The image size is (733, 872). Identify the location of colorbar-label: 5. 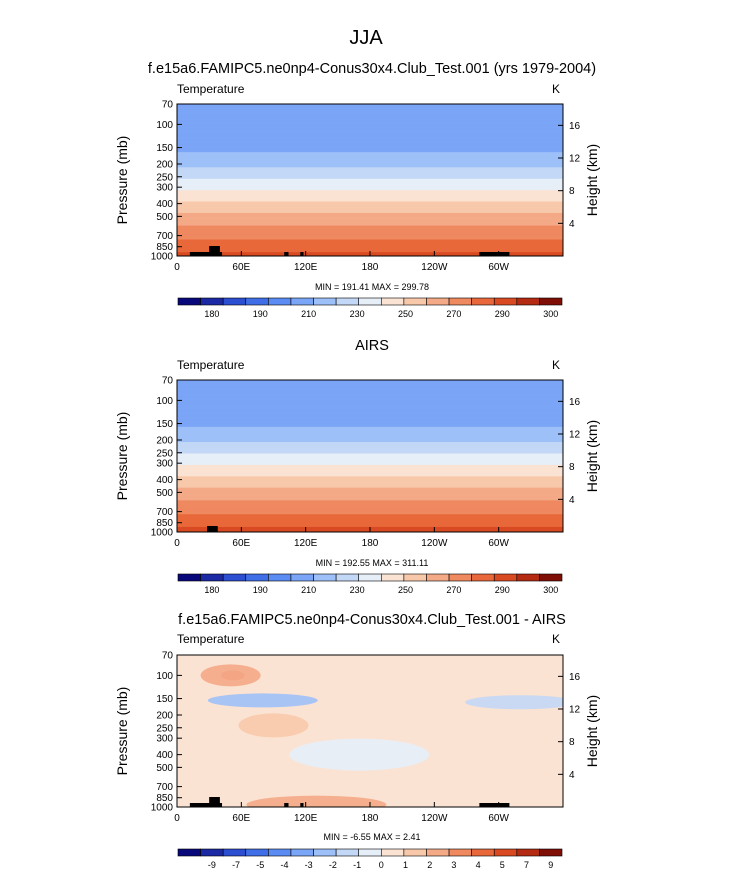
(502, 865).